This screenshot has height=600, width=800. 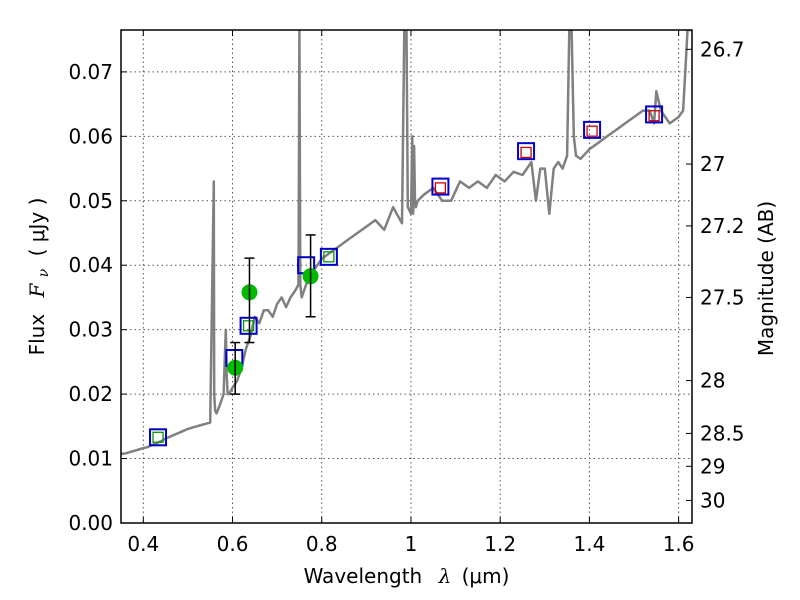 I want to click on x-tick-label: 1, so click(x=411, y=544).